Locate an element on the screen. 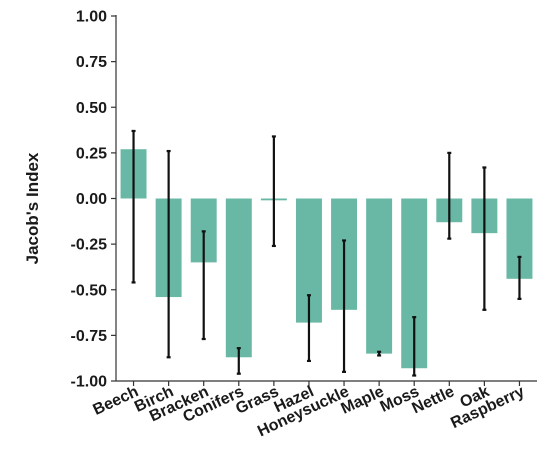 The height and width of the screenshot is (474, 550). y-tick-label: -0.75 is located at coordinates (89, 336).